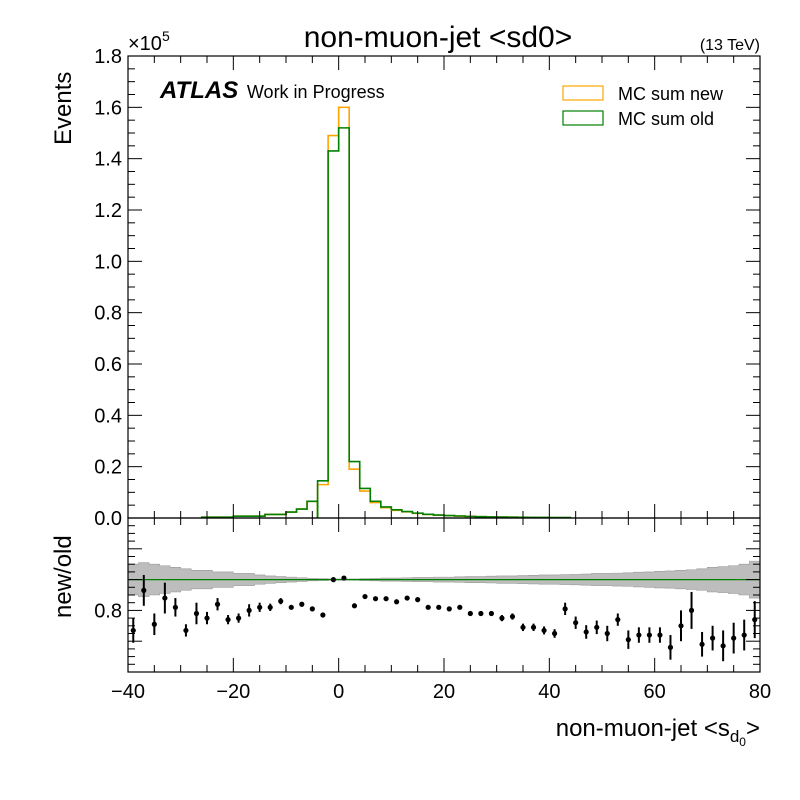 The height and width of the screenshot is (800, 800). I want to click on x-tick-label: 40, so click(549, 692).